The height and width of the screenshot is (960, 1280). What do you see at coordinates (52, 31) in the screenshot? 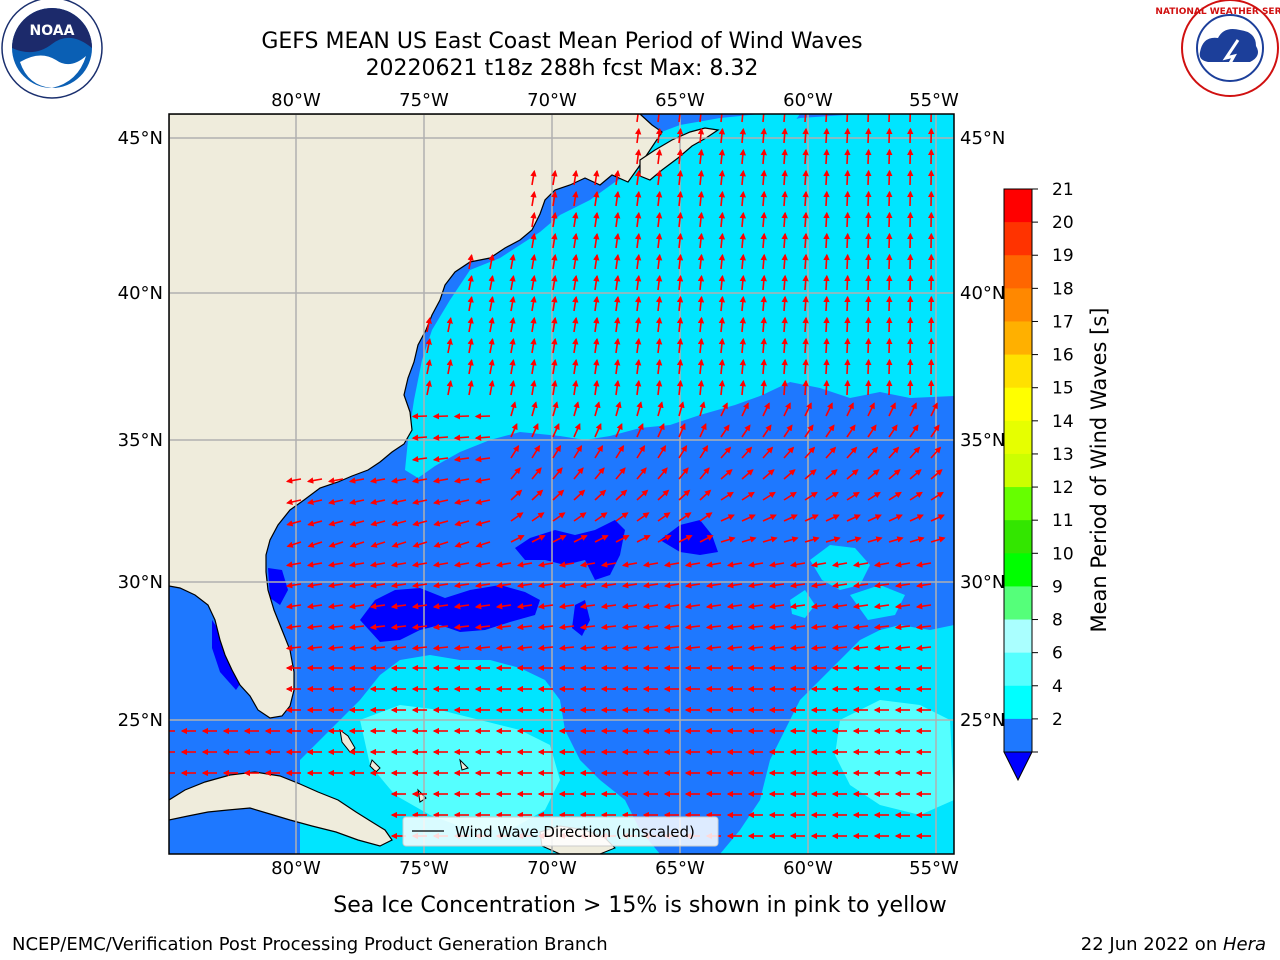
I see `noaa-logo-text: NOAA` at bounding box center [52, 31].